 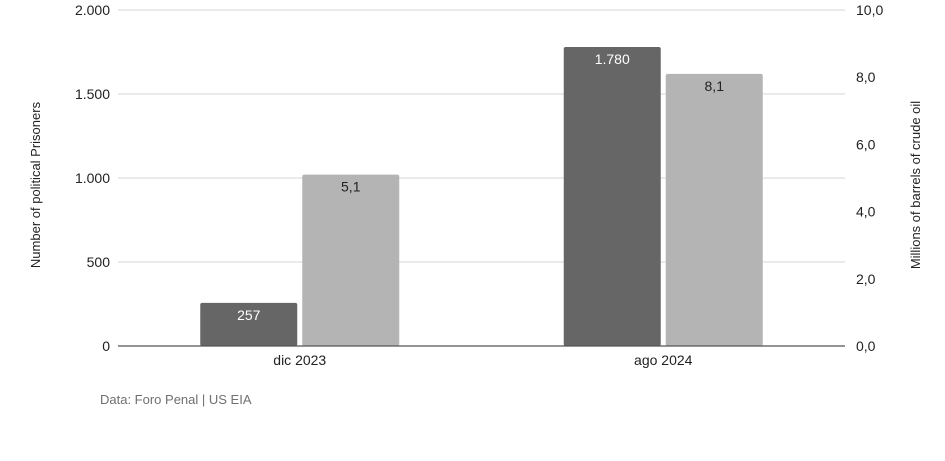 What do you see at coordinates (869, 10) in the screenshot?
I see `right-tick-label: 10,0` at bounding box center [869, 10].